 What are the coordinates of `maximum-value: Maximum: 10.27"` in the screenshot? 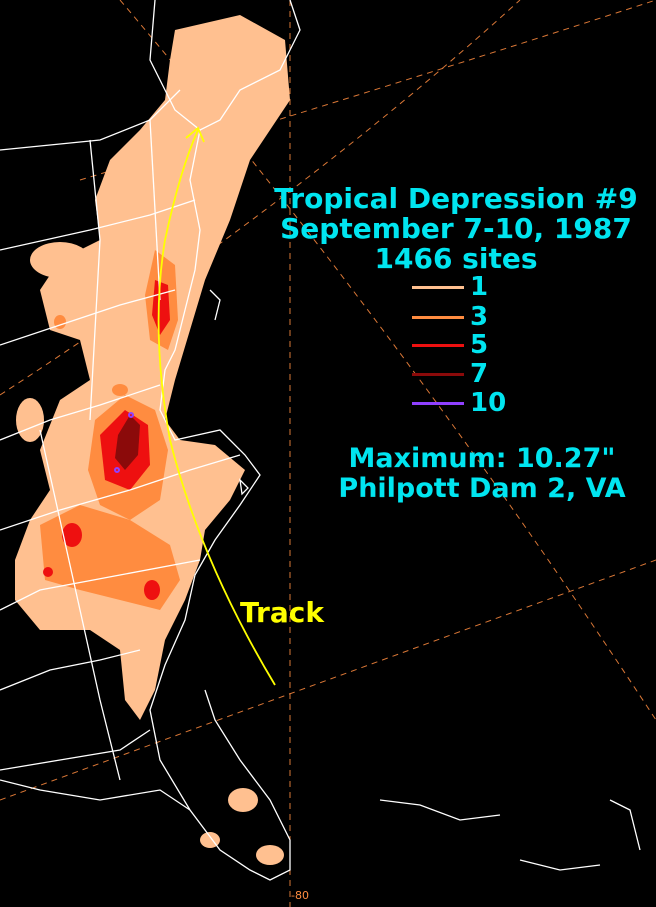 It's located at (482, 458).